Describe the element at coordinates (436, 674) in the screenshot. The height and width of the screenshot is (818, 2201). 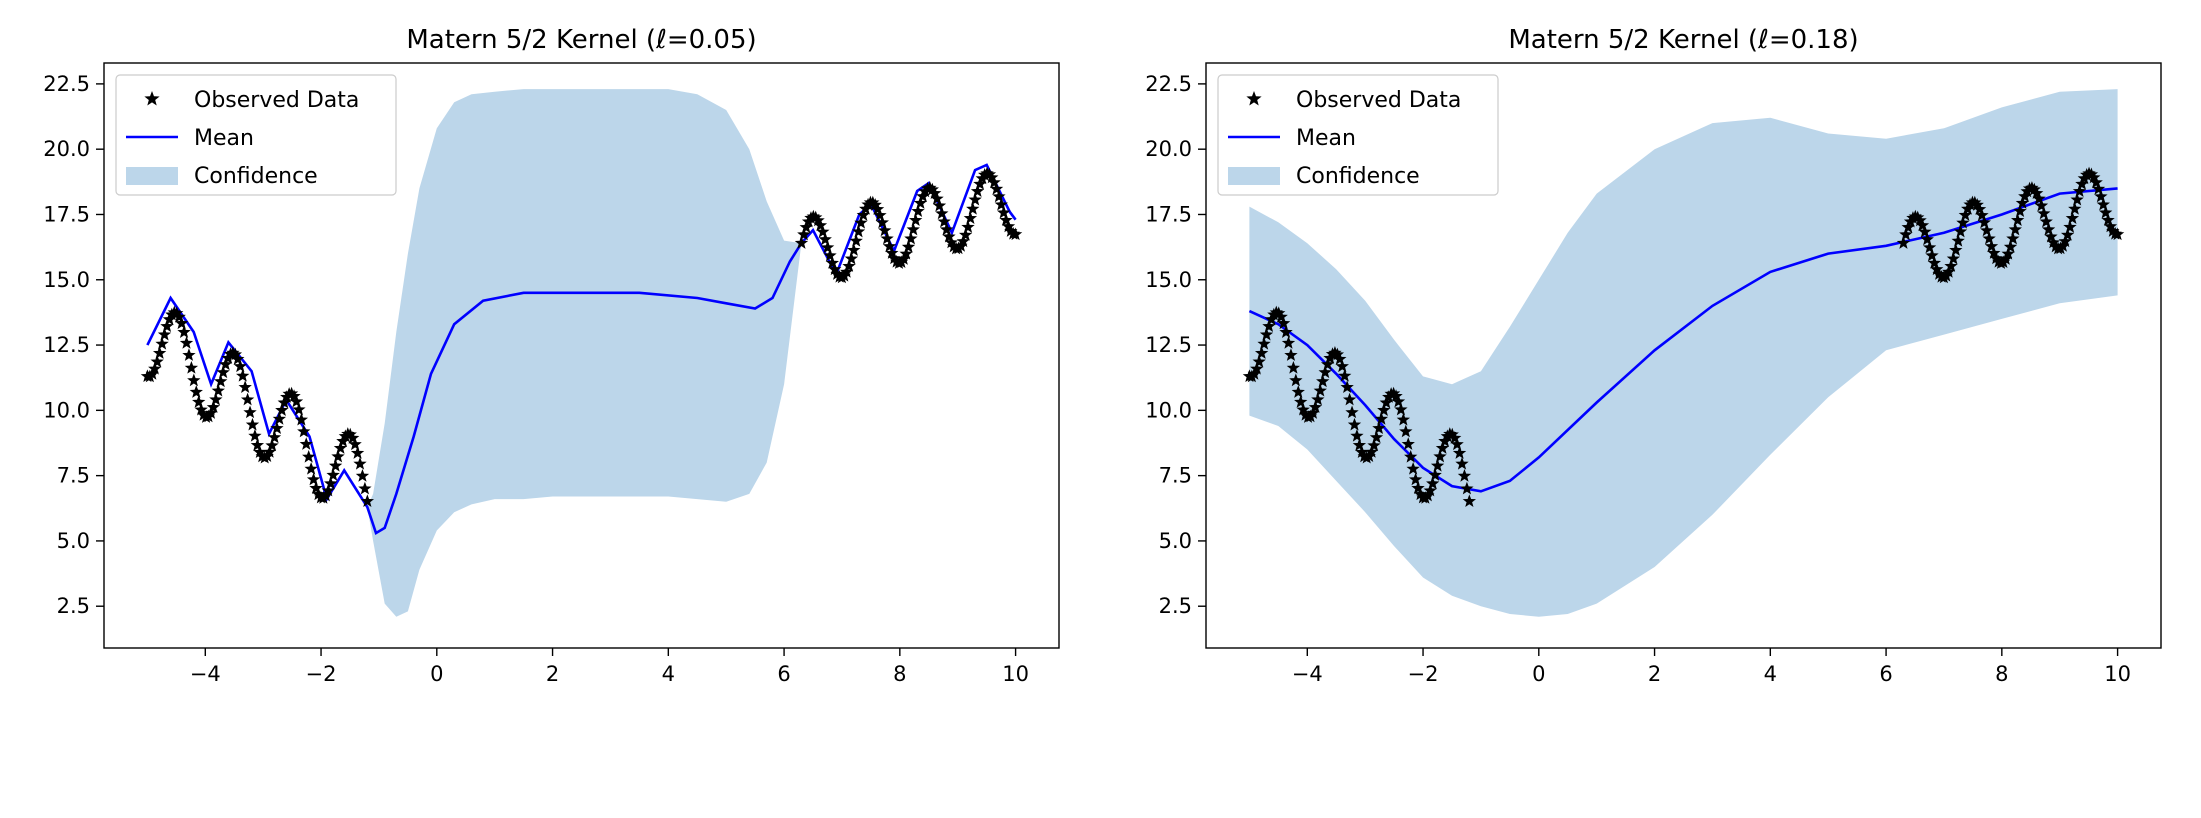
I see `x-tick-label: 0` at that location.